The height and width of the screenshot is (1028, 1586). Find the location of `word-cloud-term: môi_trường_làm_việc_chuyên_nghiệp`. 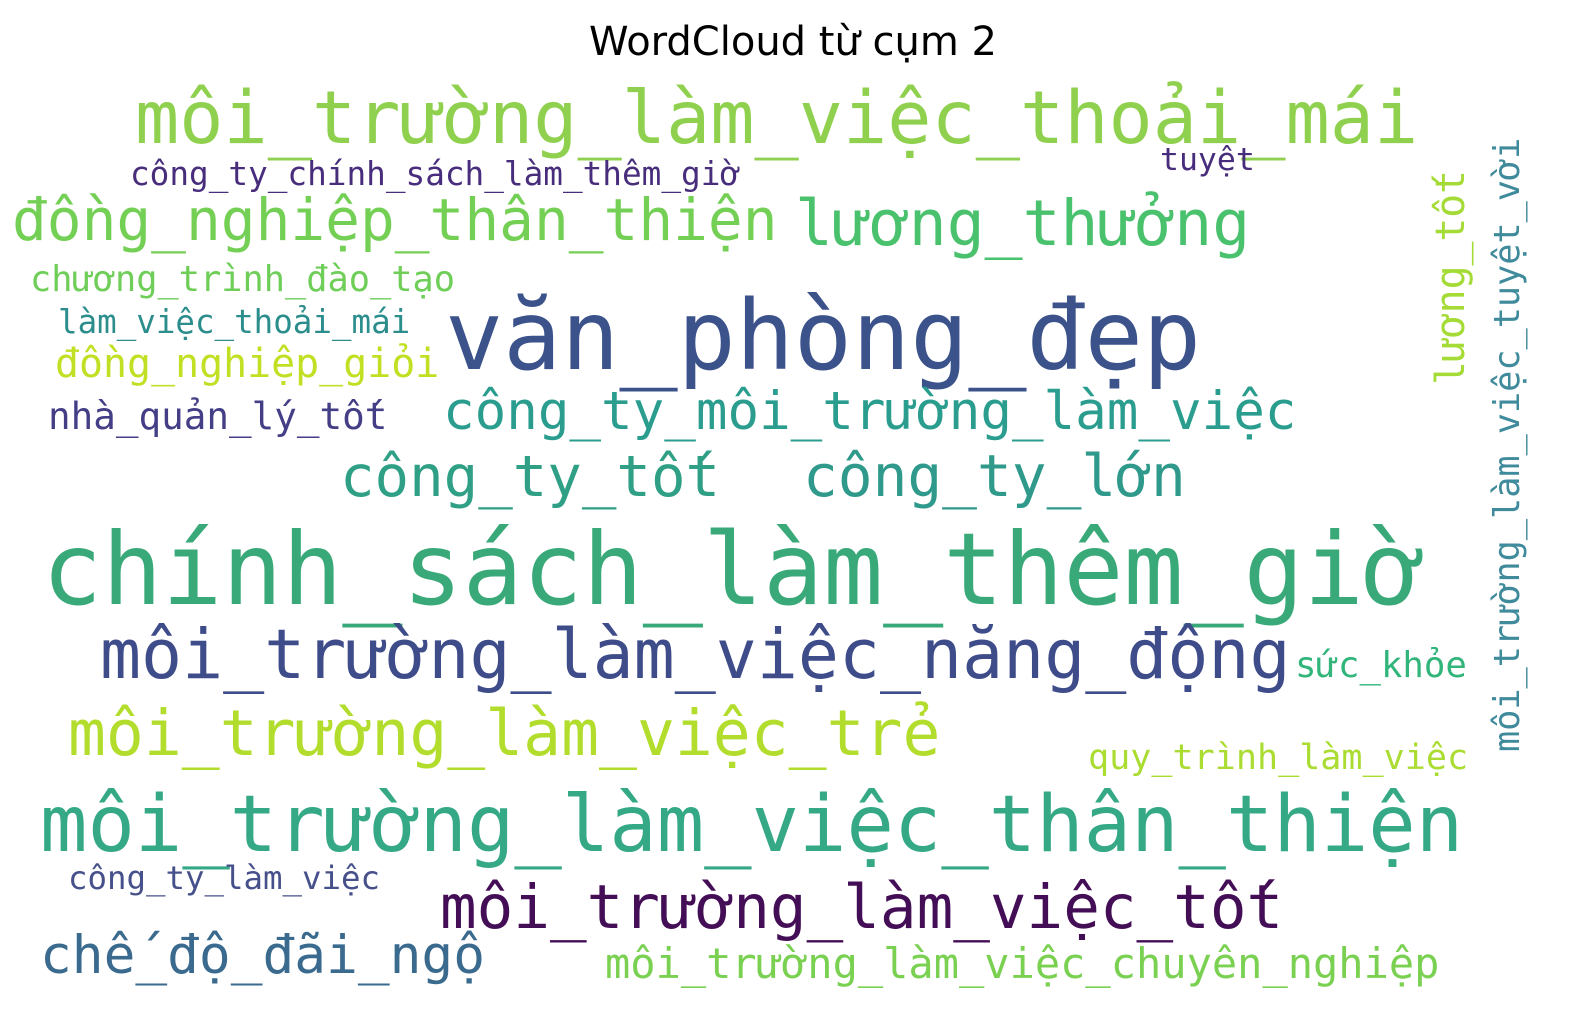

word-cloud-term: môi_trường_làm_việc_chuyên_nghiệp is located at coordinates (1022, 963).